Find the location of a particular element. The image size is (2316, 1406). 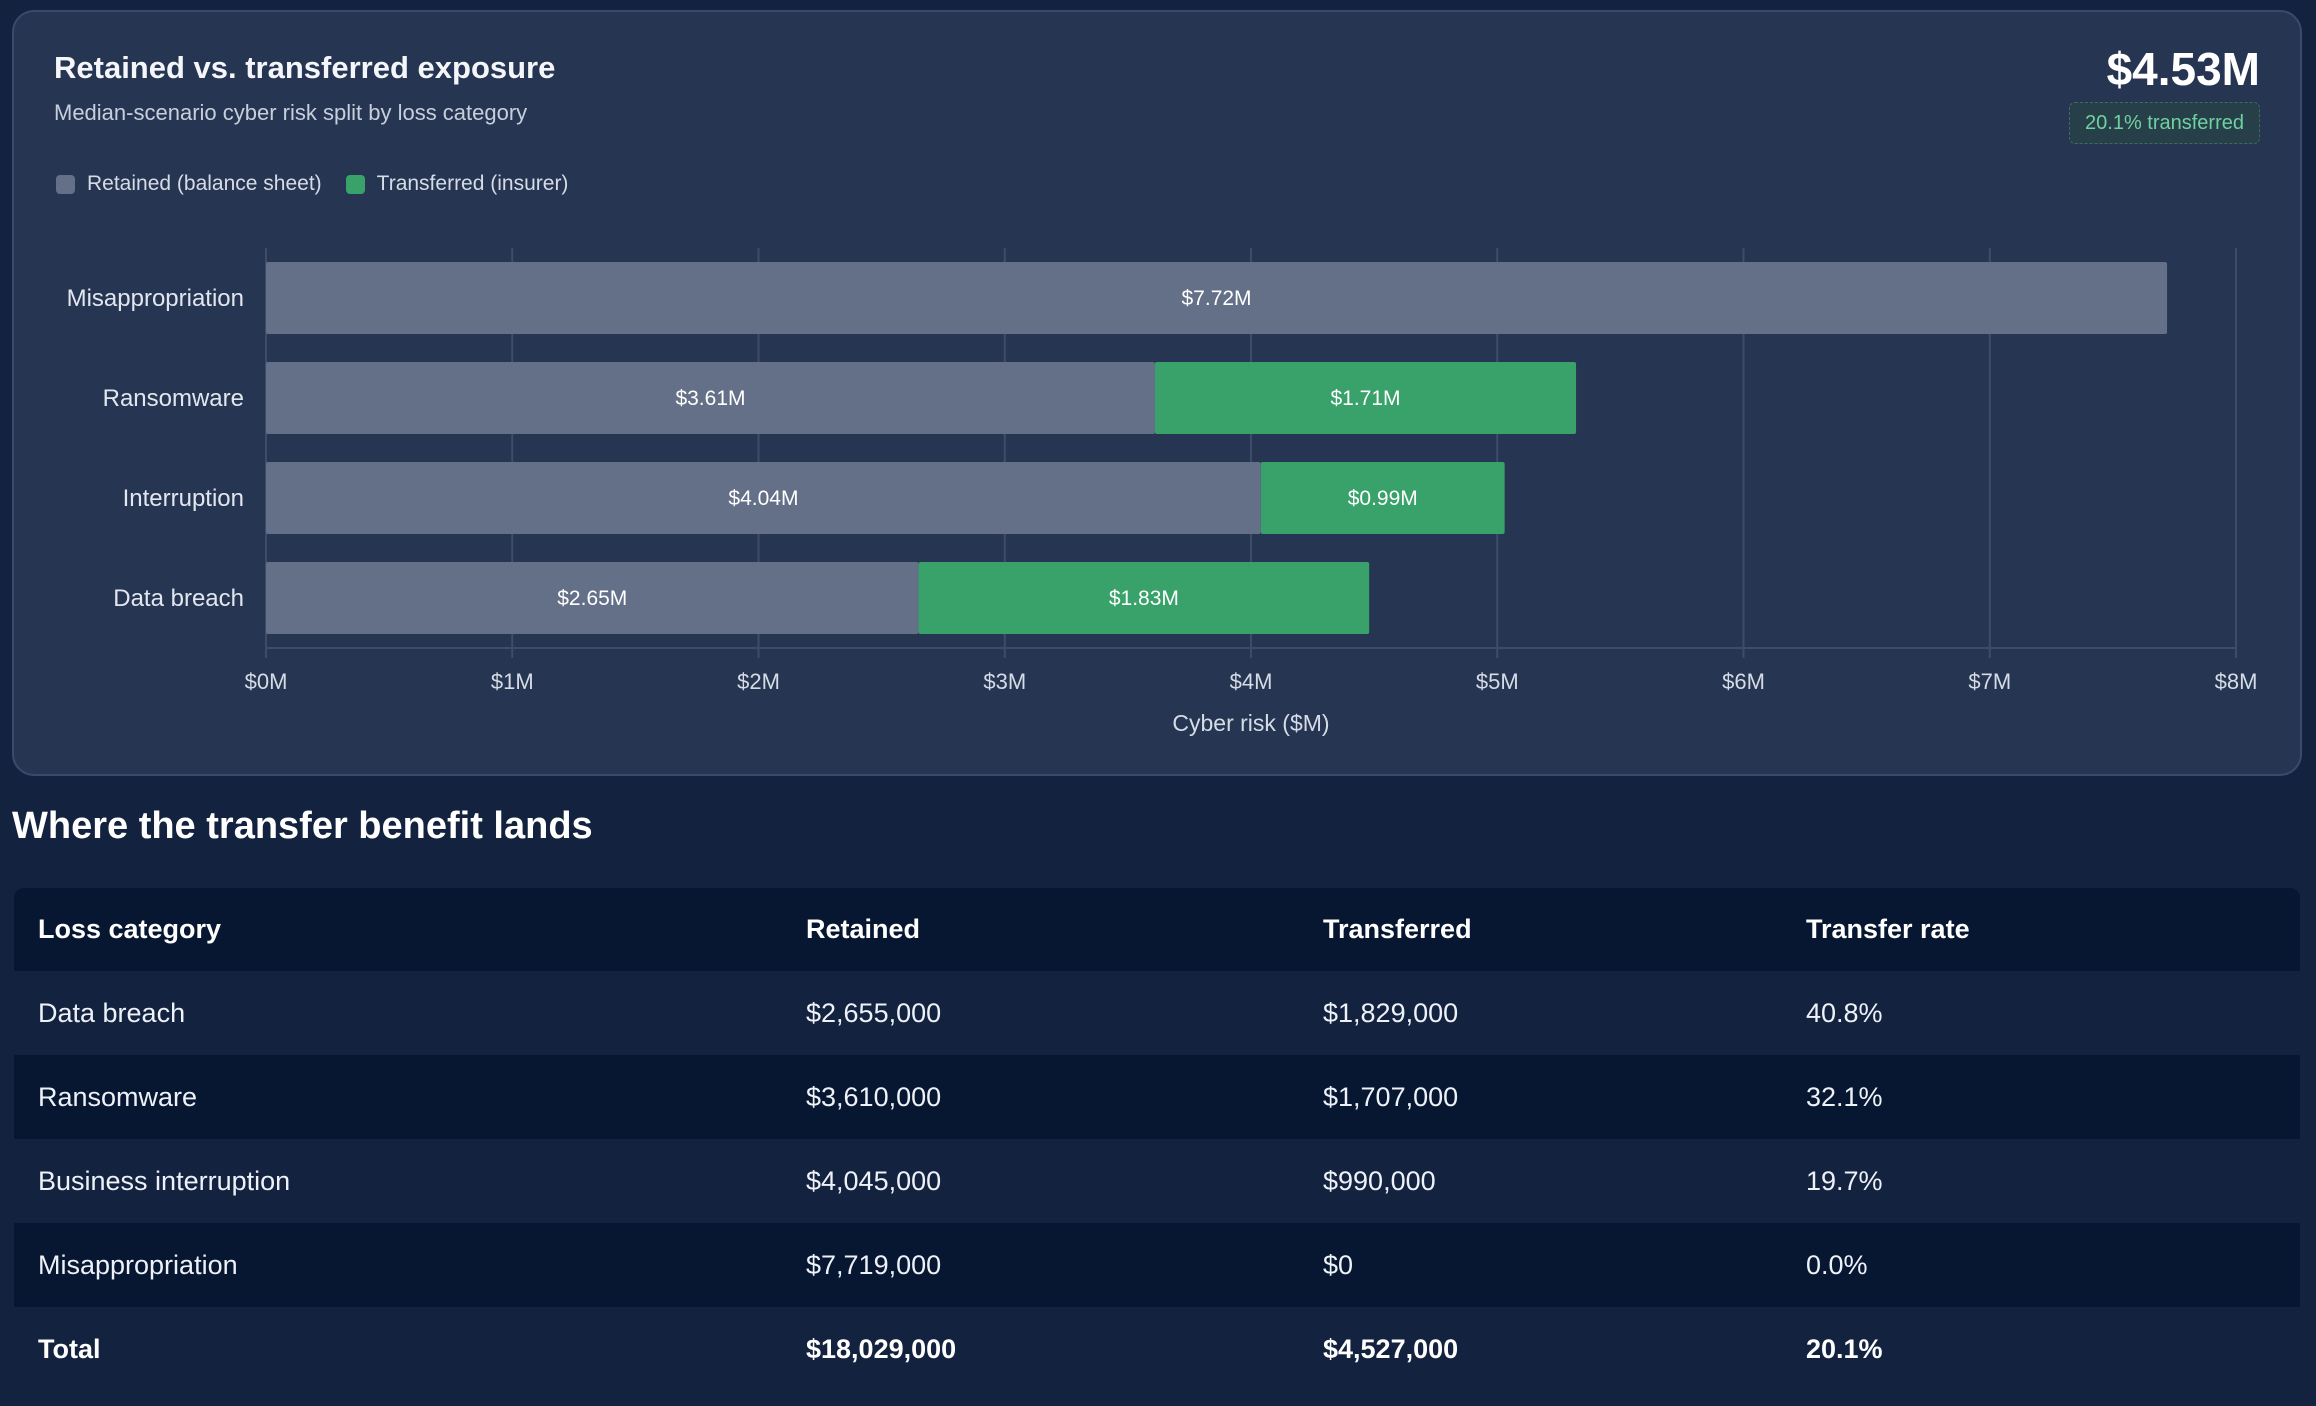

total-transfer-rate: 20.1% is located at coordinates (2041, 1349).